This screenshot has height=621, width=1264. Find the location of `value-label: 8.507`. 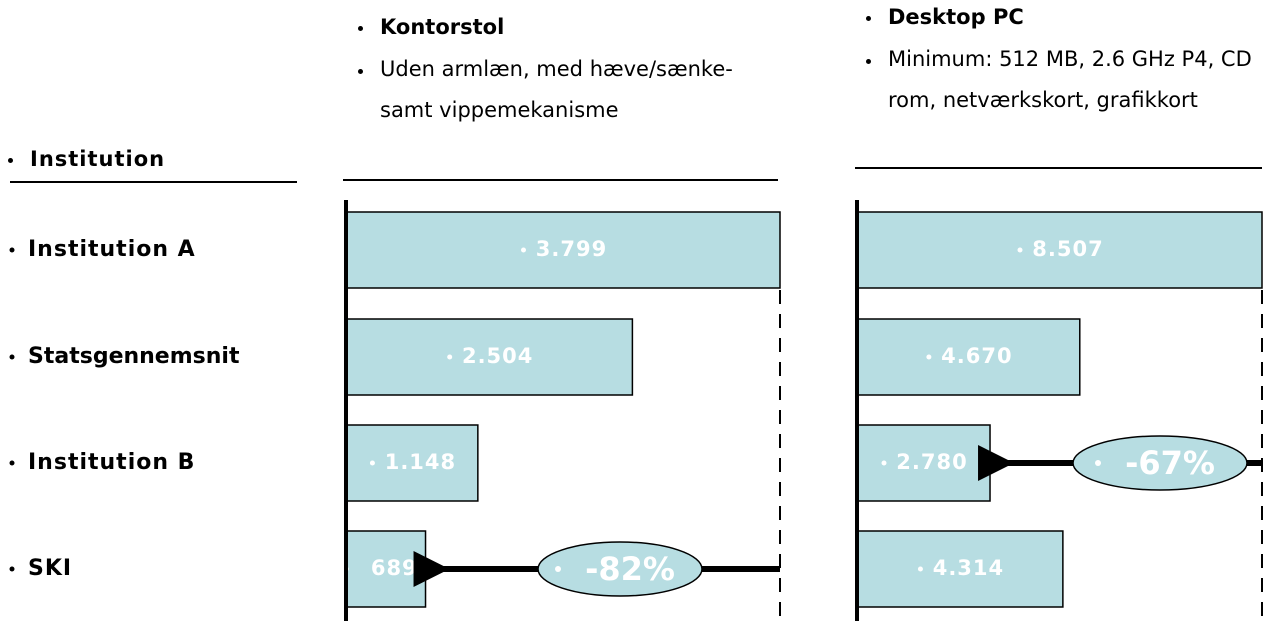

value-label: 8.507 is located at coordinates (1067, 249).